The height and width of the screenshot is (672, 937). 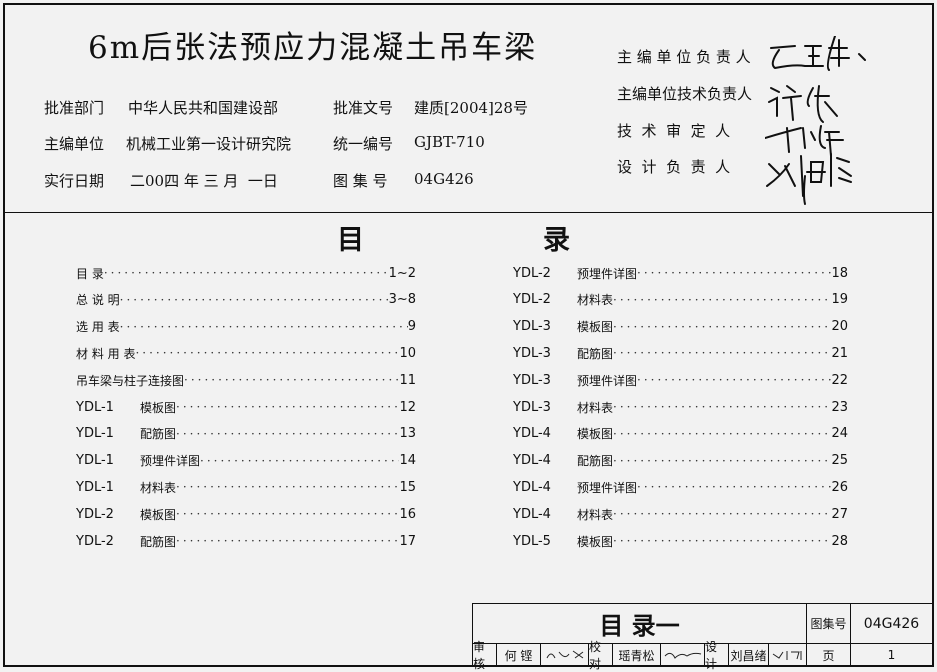 What do you see at coordinates (449, 142) in the screenshot?
I see `meta-value: GJBT-710` at bounding box center [449, 142].